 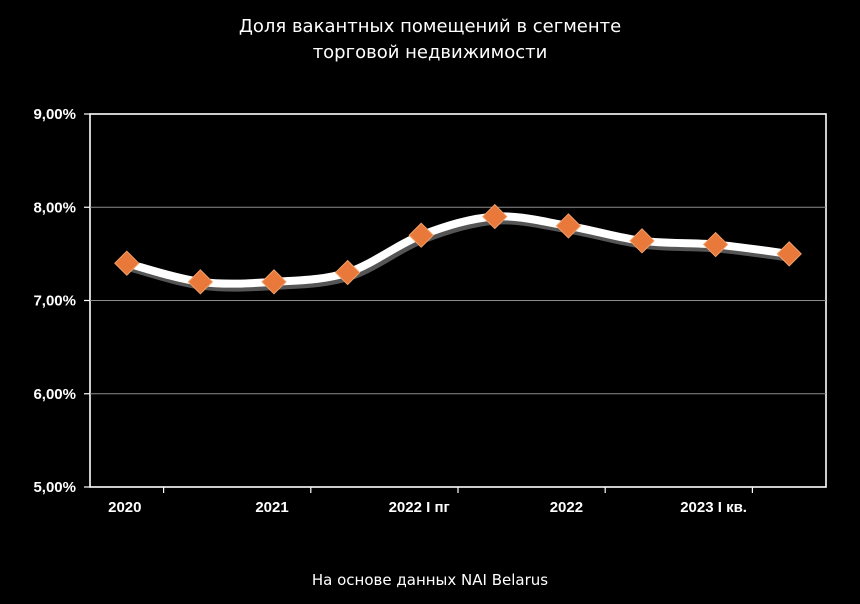 What do you see at coordinates (566, 507) in the screenshot?
I see `x-tick-label: 2022` at bounding box center [566, 507].